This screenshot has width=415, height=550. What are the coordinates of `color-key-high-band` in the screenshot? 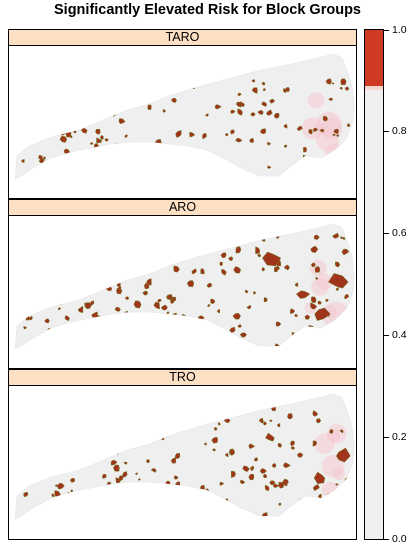 It's located at (374, 58).